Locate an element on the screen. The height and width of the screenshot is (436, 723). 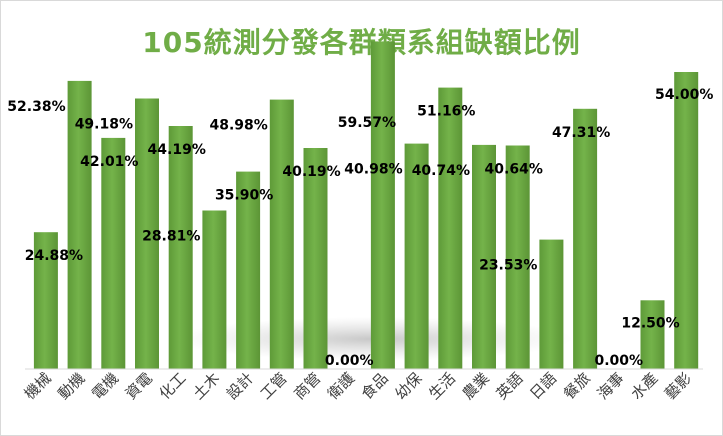
data-label: 48.98% is located at coordinates (238, 126).